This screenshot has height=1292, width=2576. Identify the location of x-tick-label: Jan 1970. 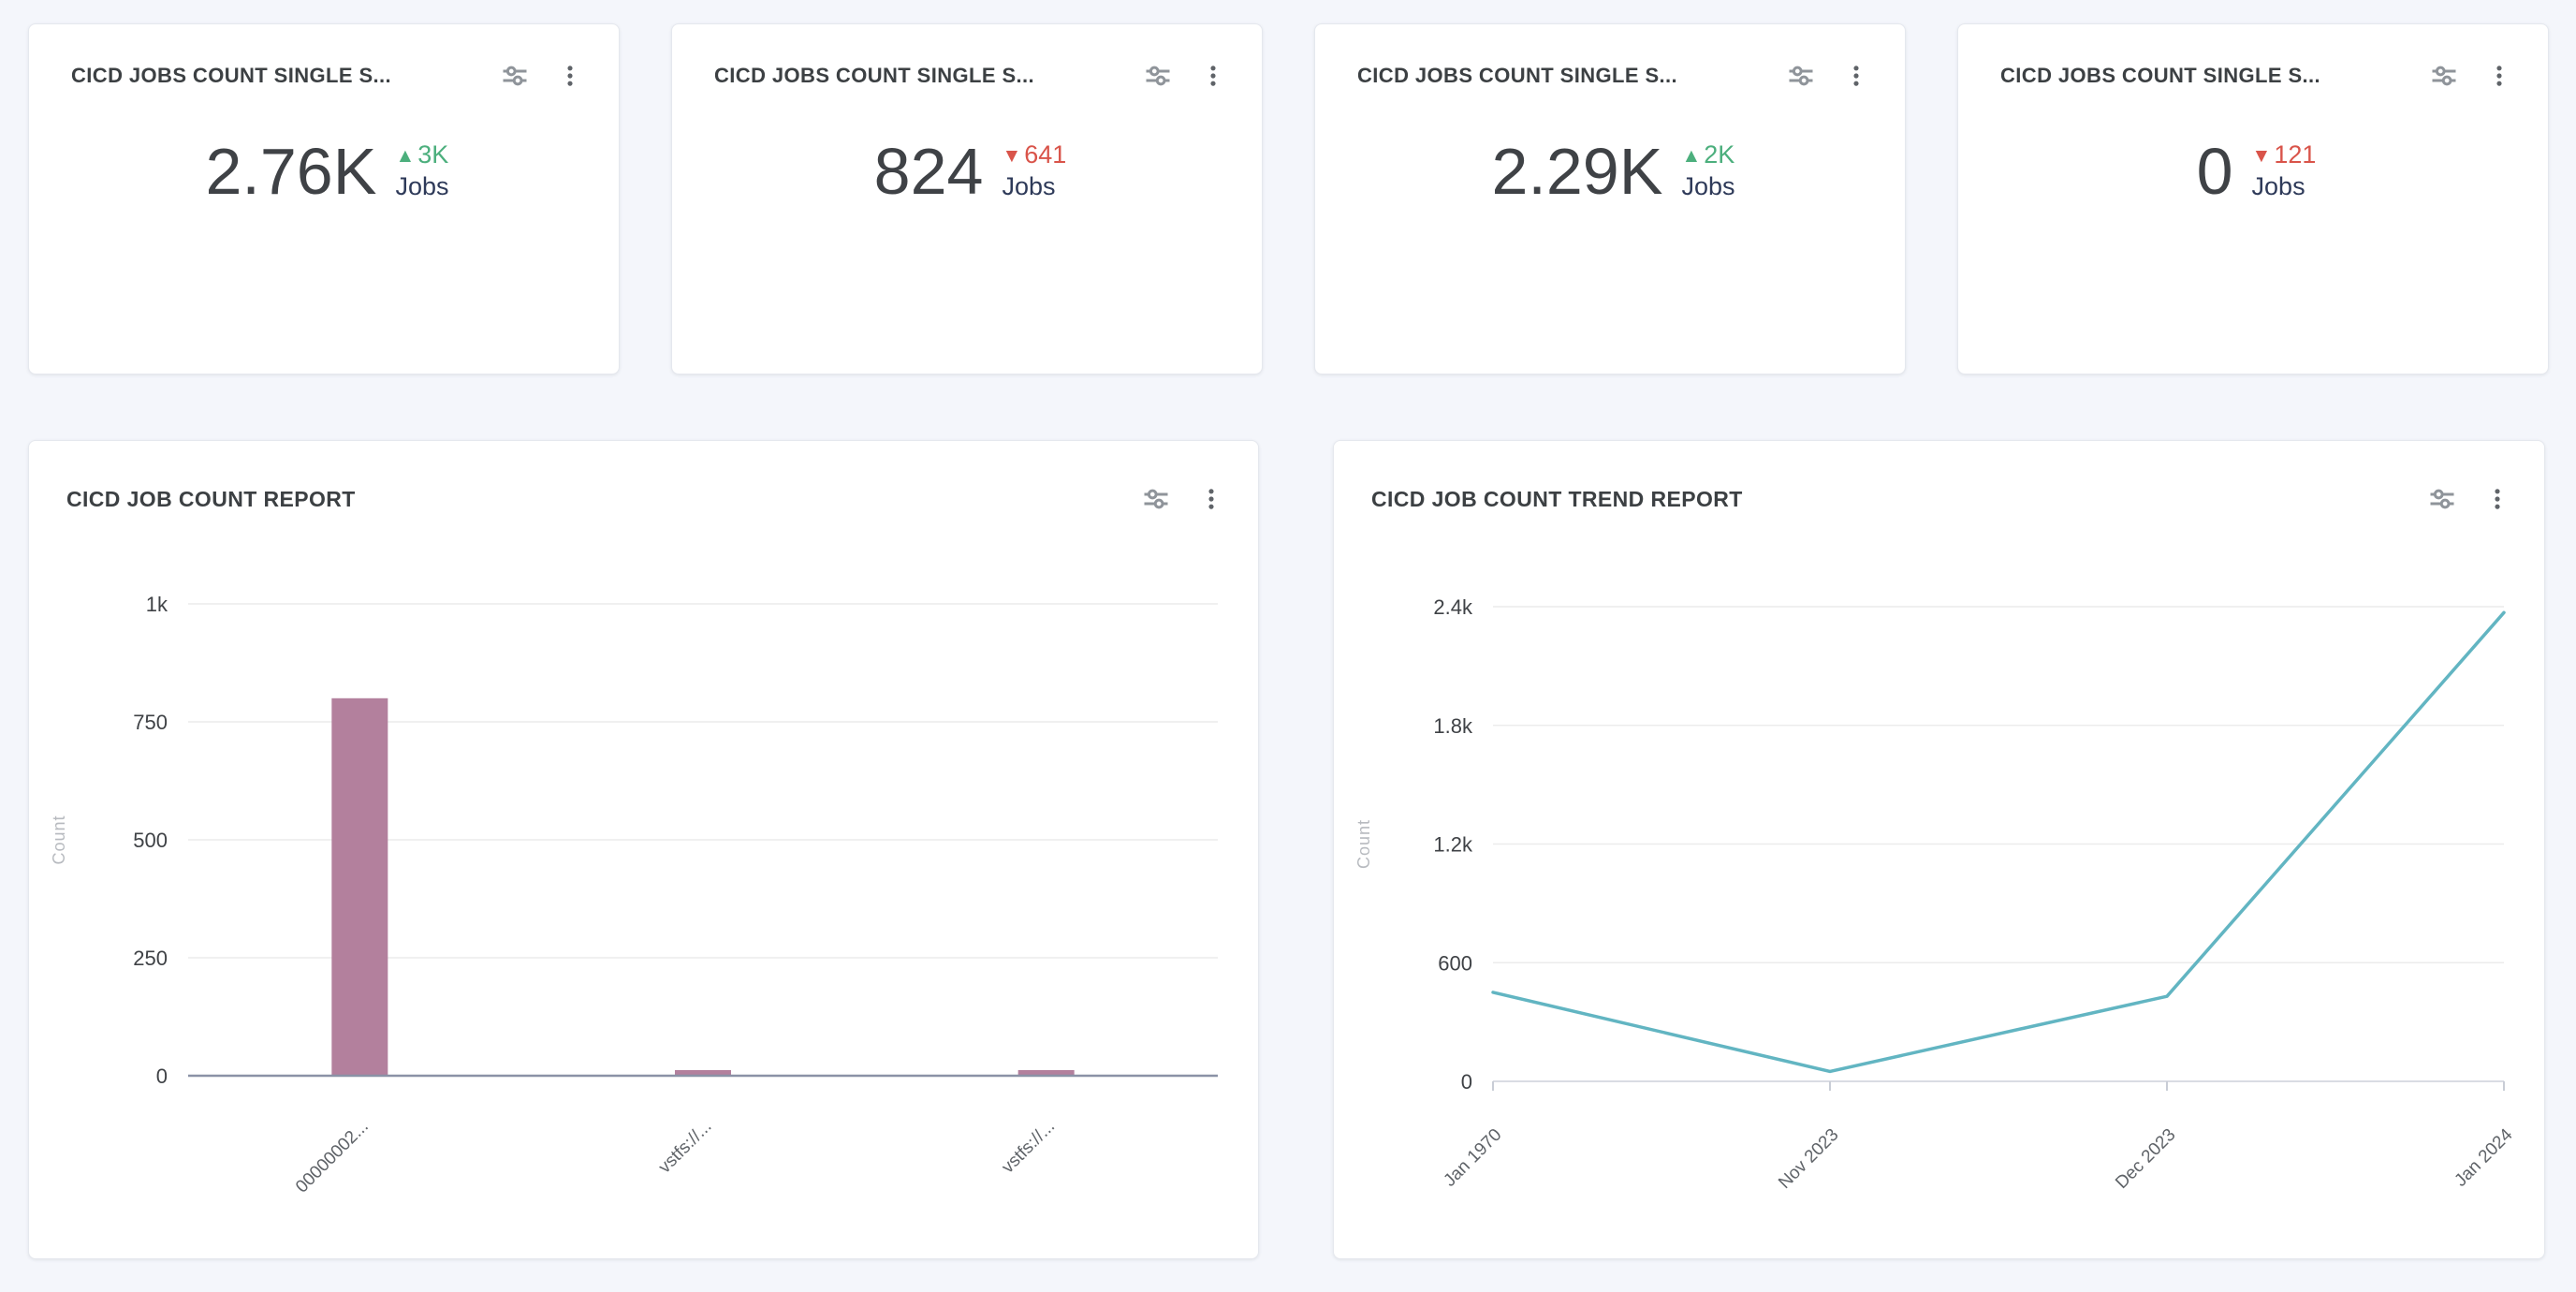
(1472, 1158).